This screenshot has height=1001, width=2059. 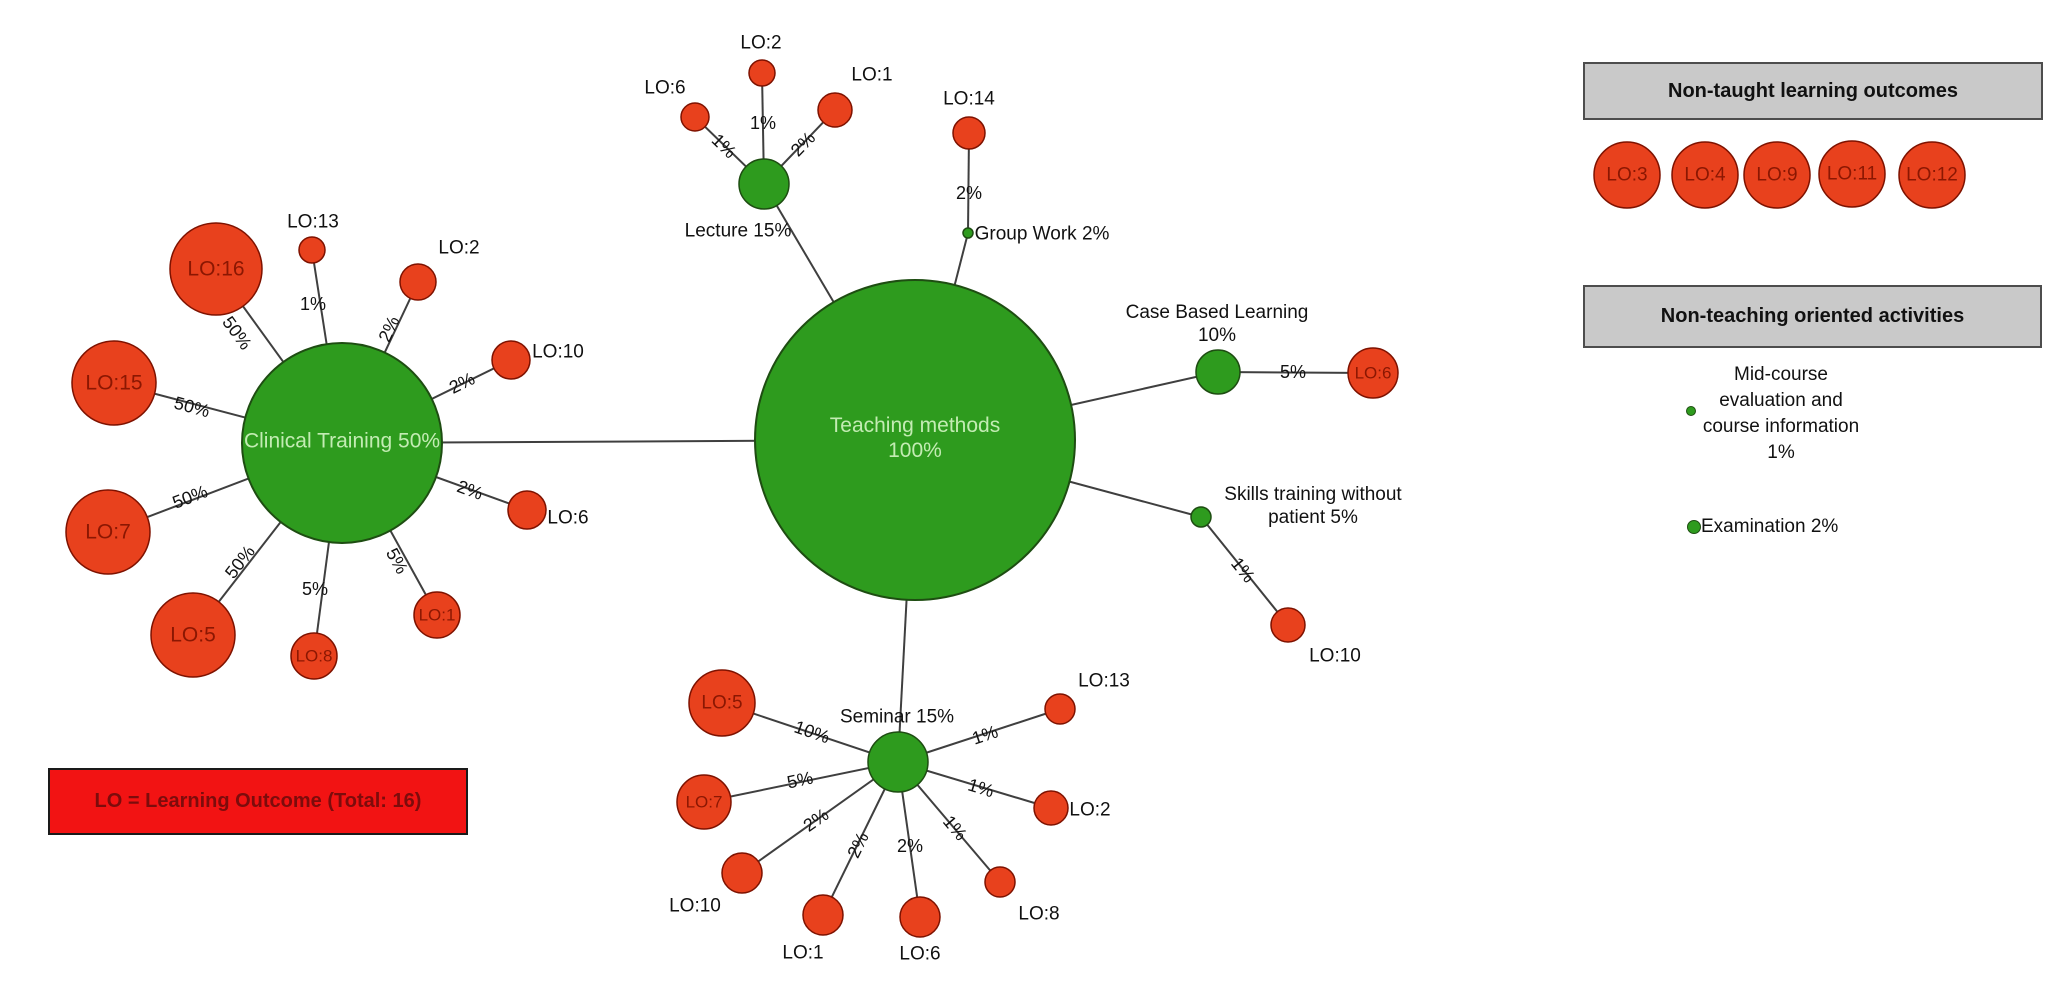 I want to click on node-label-cli_lo8: LO:8, so click(x=314, y=656).